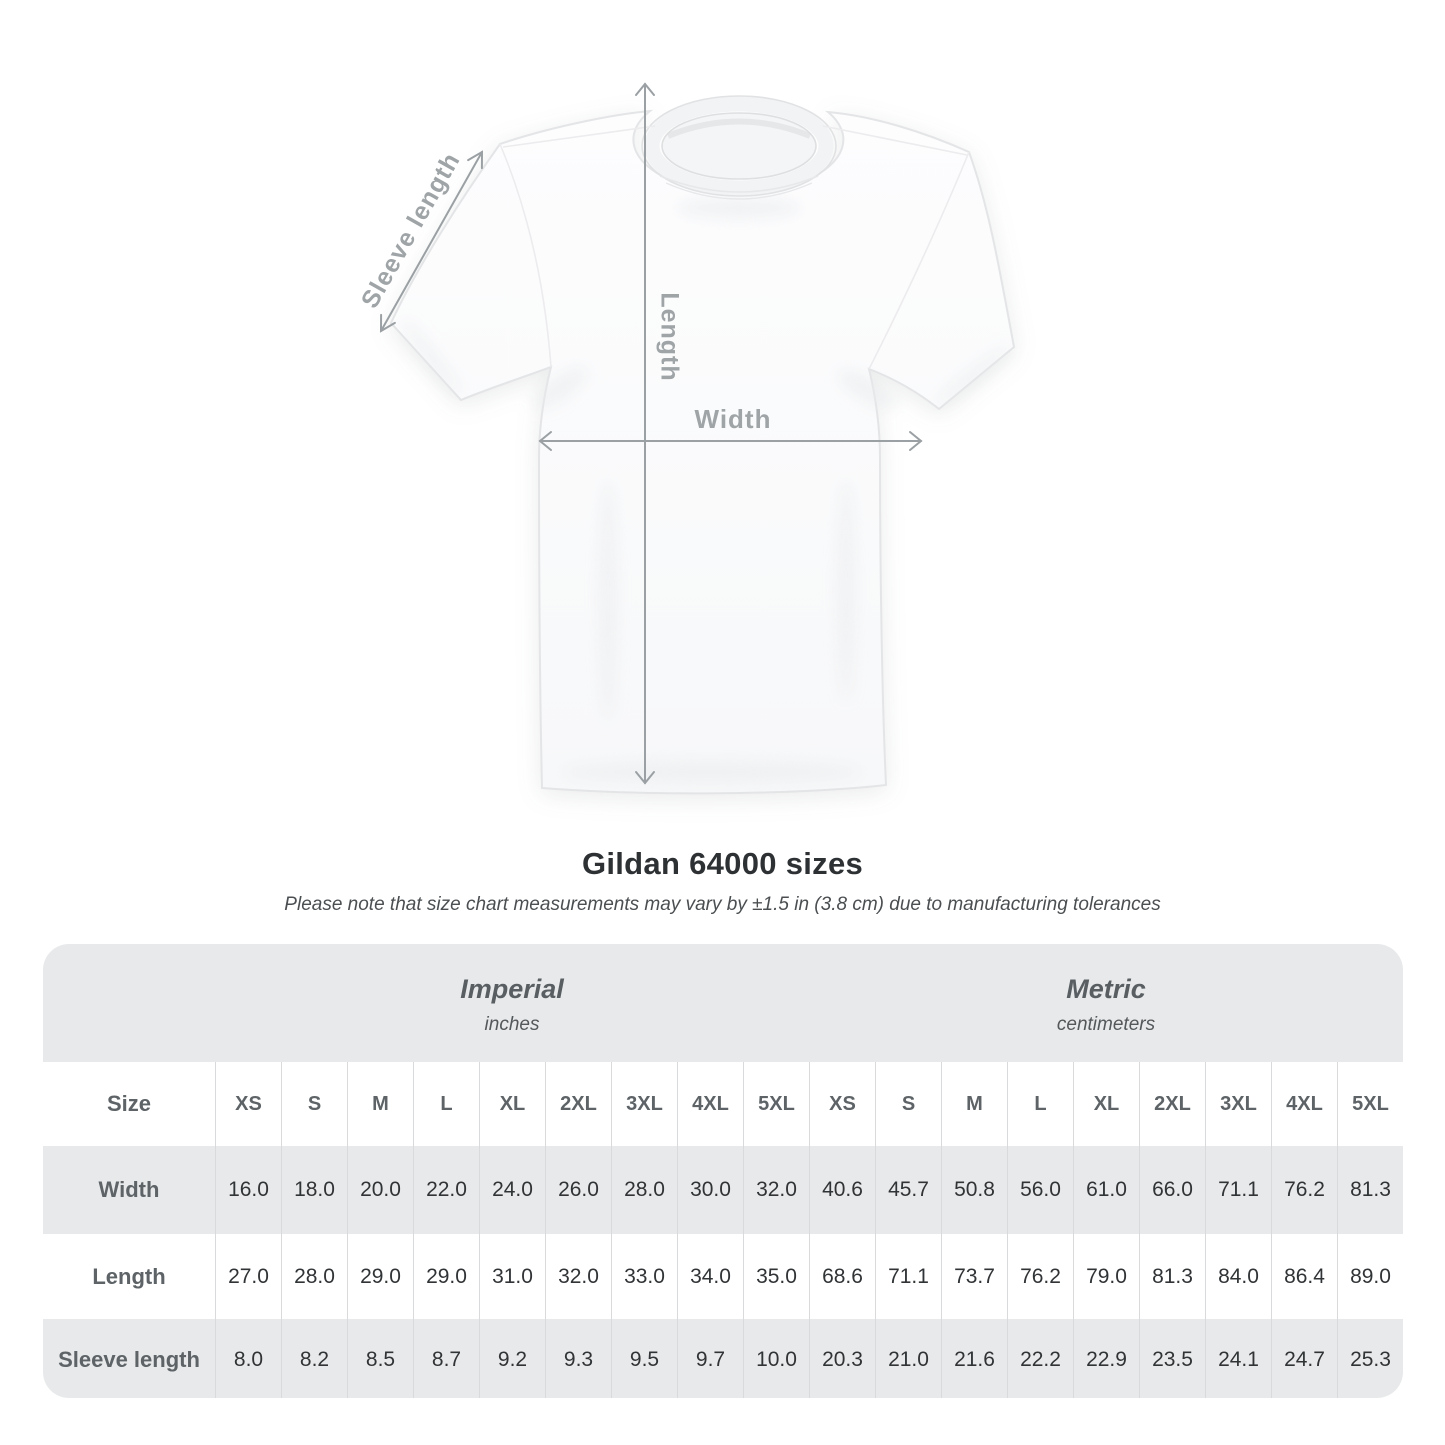 The width and height of the screenshot is (1445, 1445). I want to click on width-imperial-value: 16.0, so click(248, 1190).